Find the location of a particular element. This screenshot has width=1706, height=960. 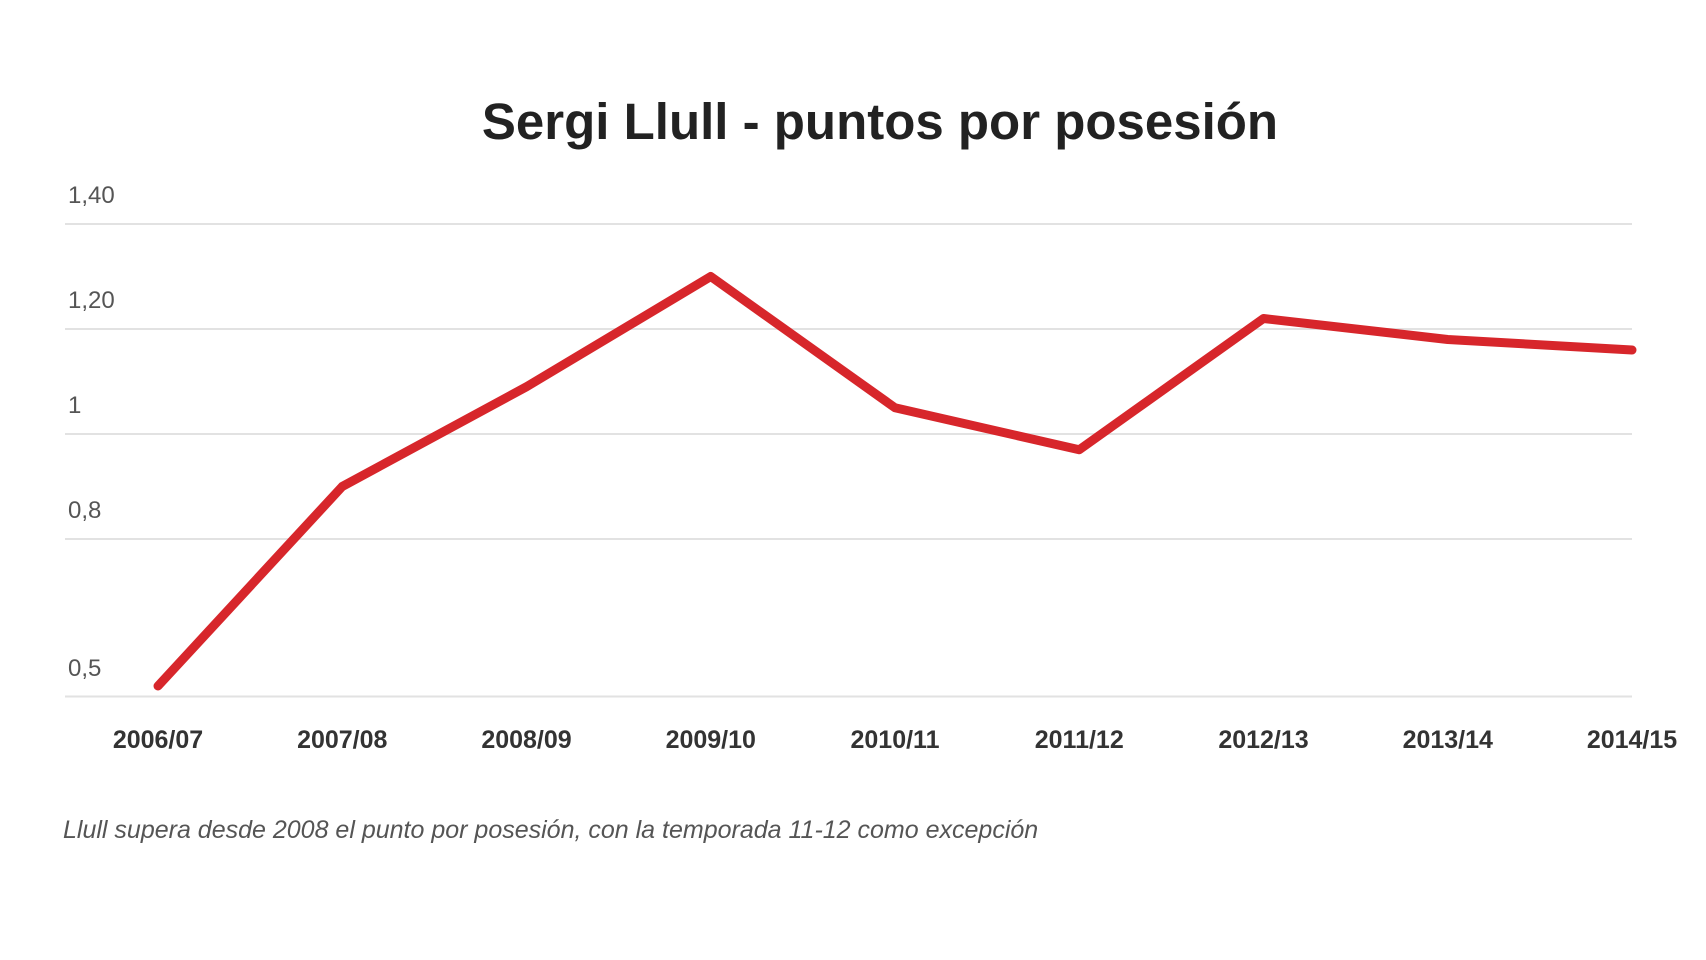

y-tick-label: 0,5 is located at coordinates (85, 668).